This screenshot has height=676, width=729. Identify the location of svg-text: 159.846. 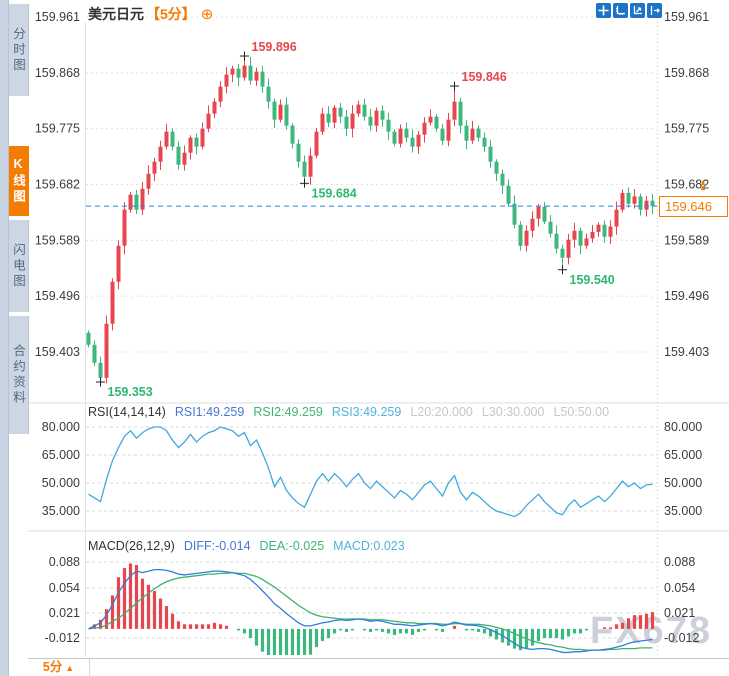
(484, 77).